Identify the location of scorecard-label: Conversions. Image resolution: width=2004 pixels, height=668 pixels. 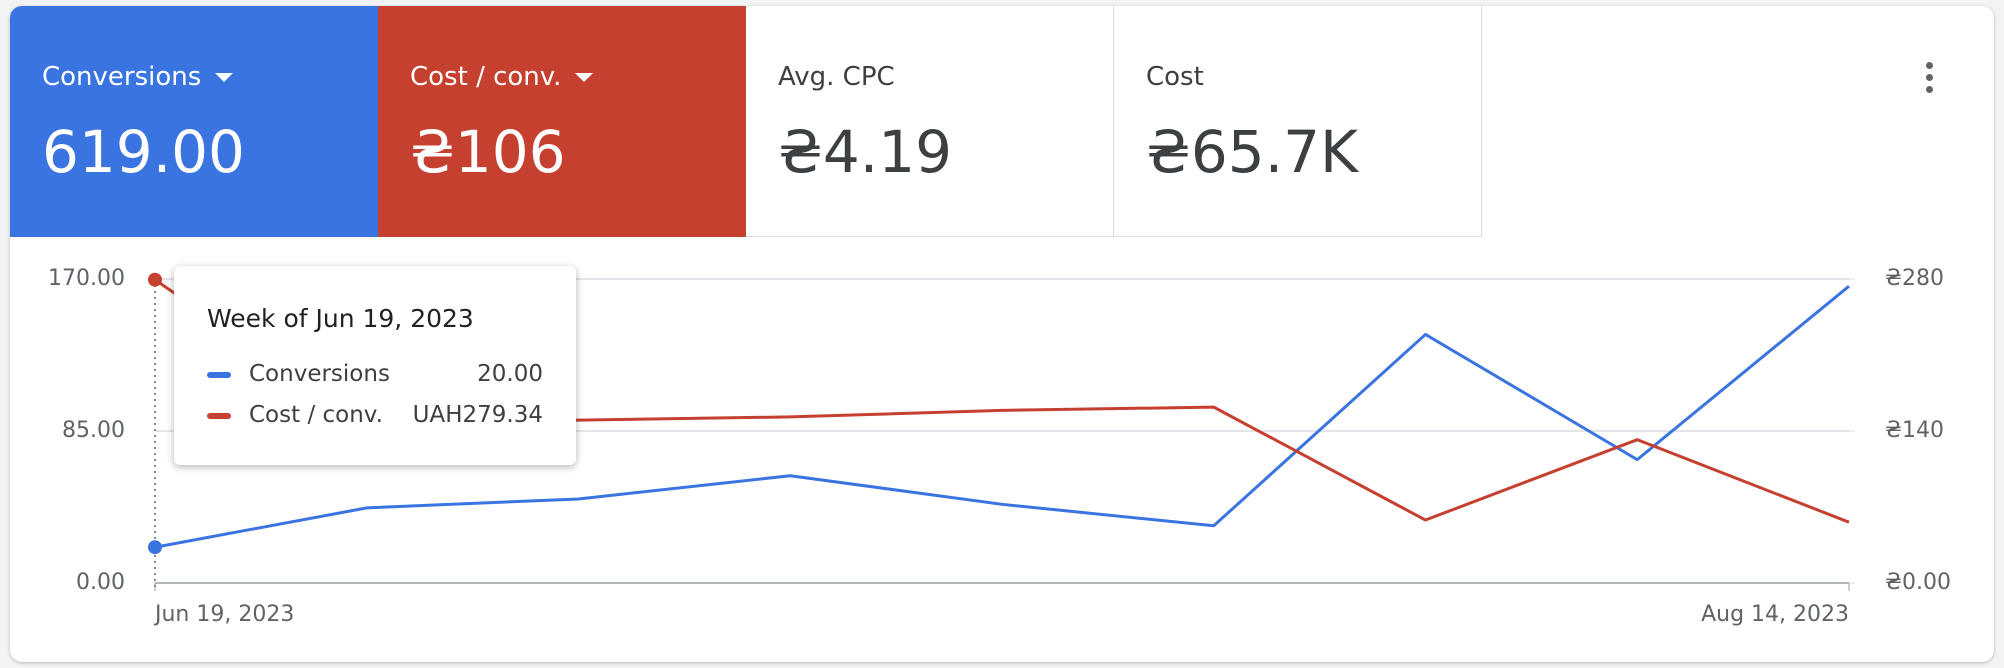
(138, 77).